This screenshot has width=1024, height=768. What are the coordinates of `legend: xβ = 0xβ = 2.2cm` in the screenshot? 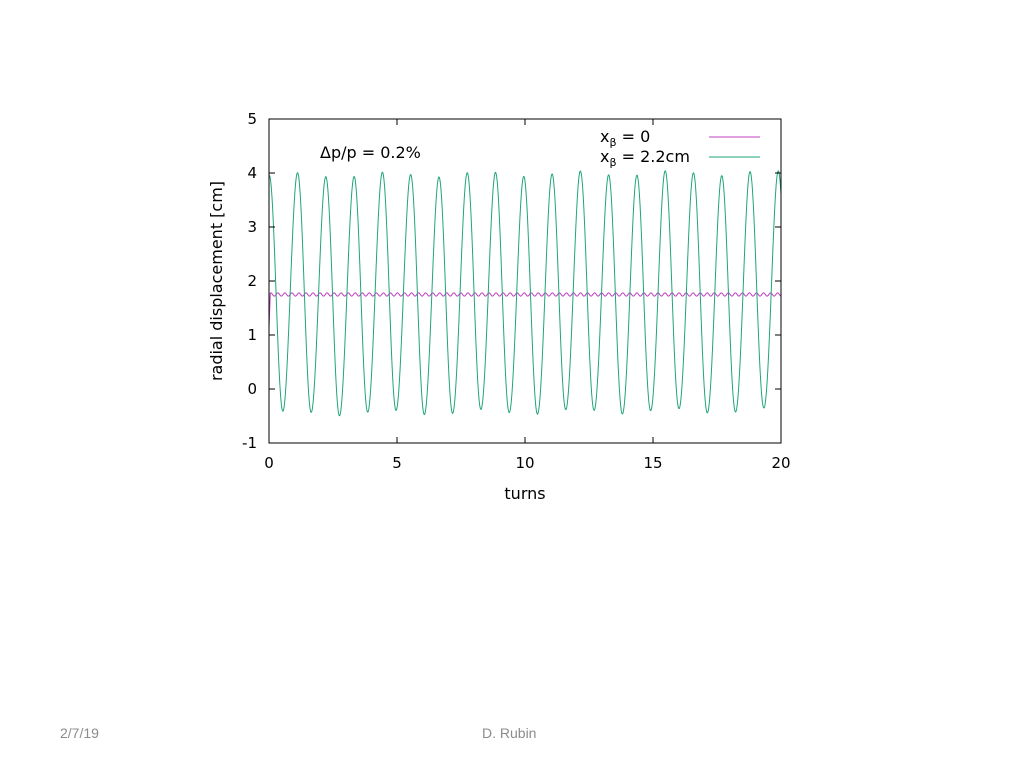 It's located at (680, 148).